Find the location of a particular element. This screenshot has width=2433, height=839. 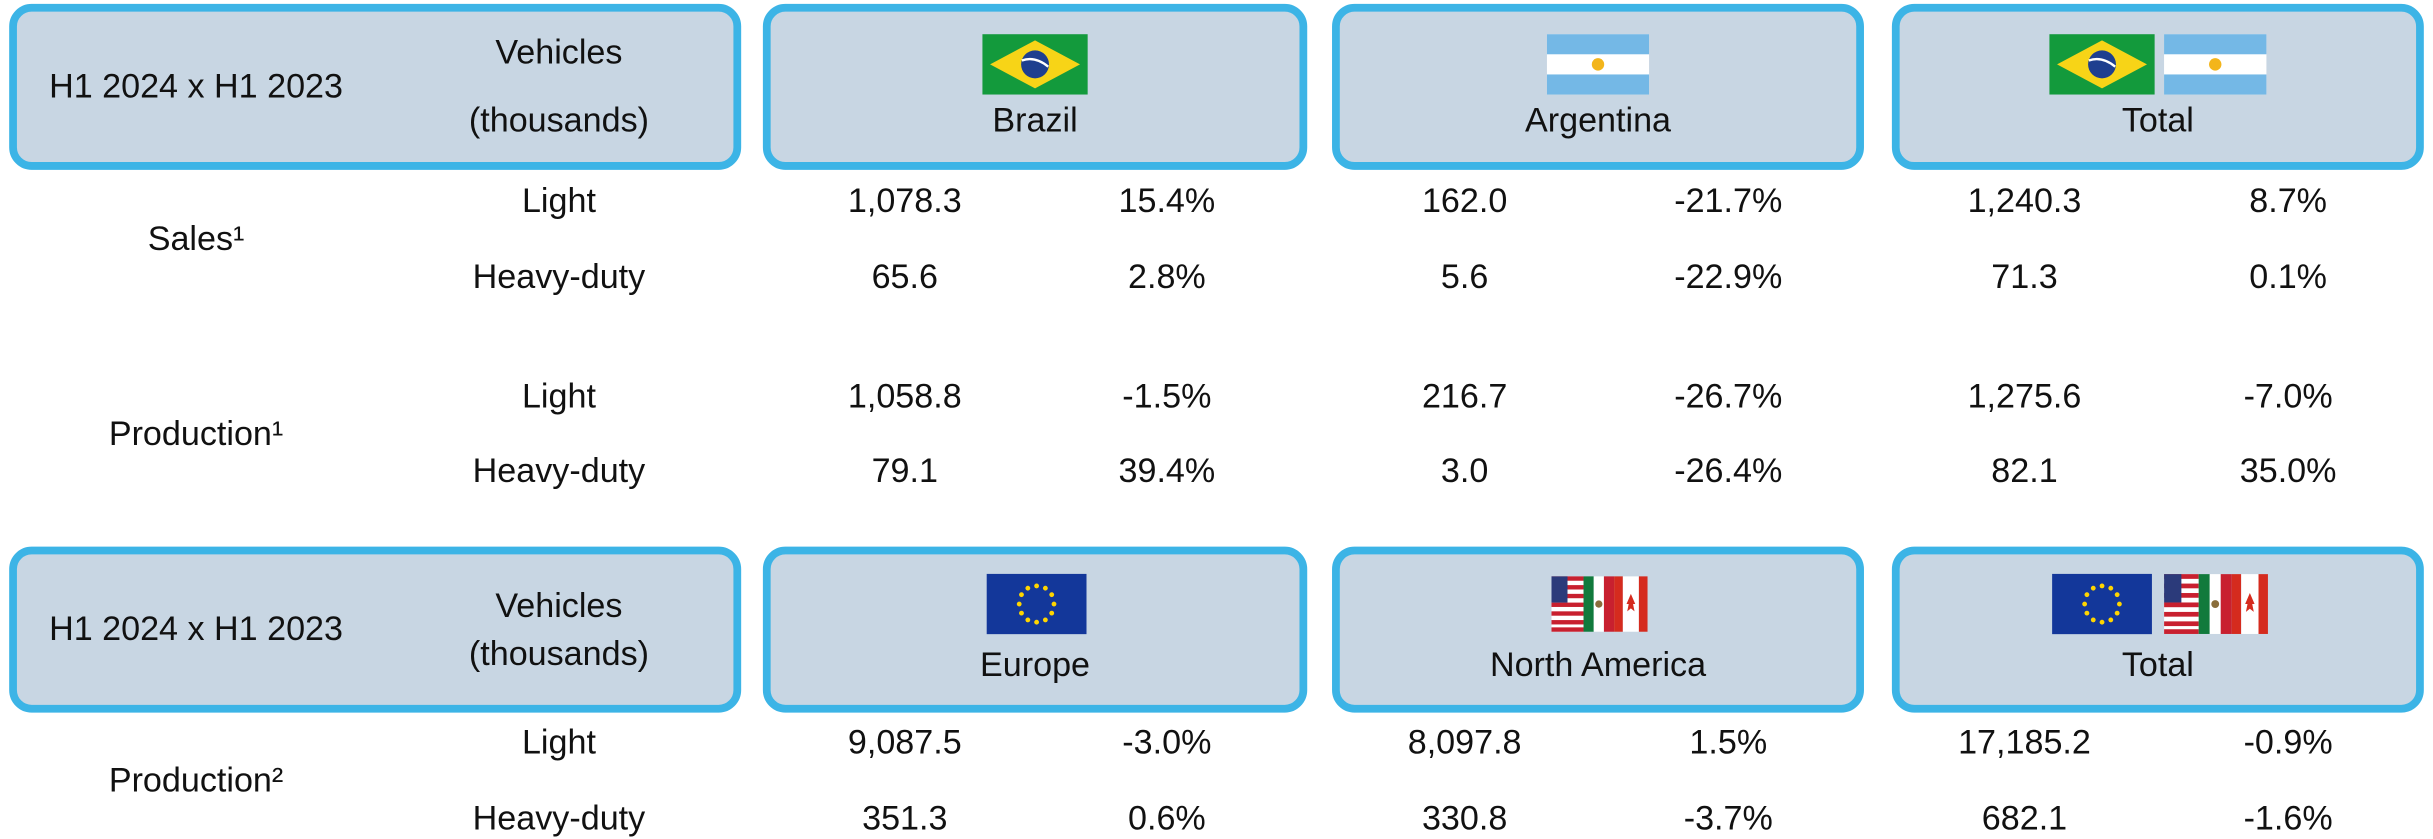

cell-value: 8.7% is located at coordinates (2288, 201).